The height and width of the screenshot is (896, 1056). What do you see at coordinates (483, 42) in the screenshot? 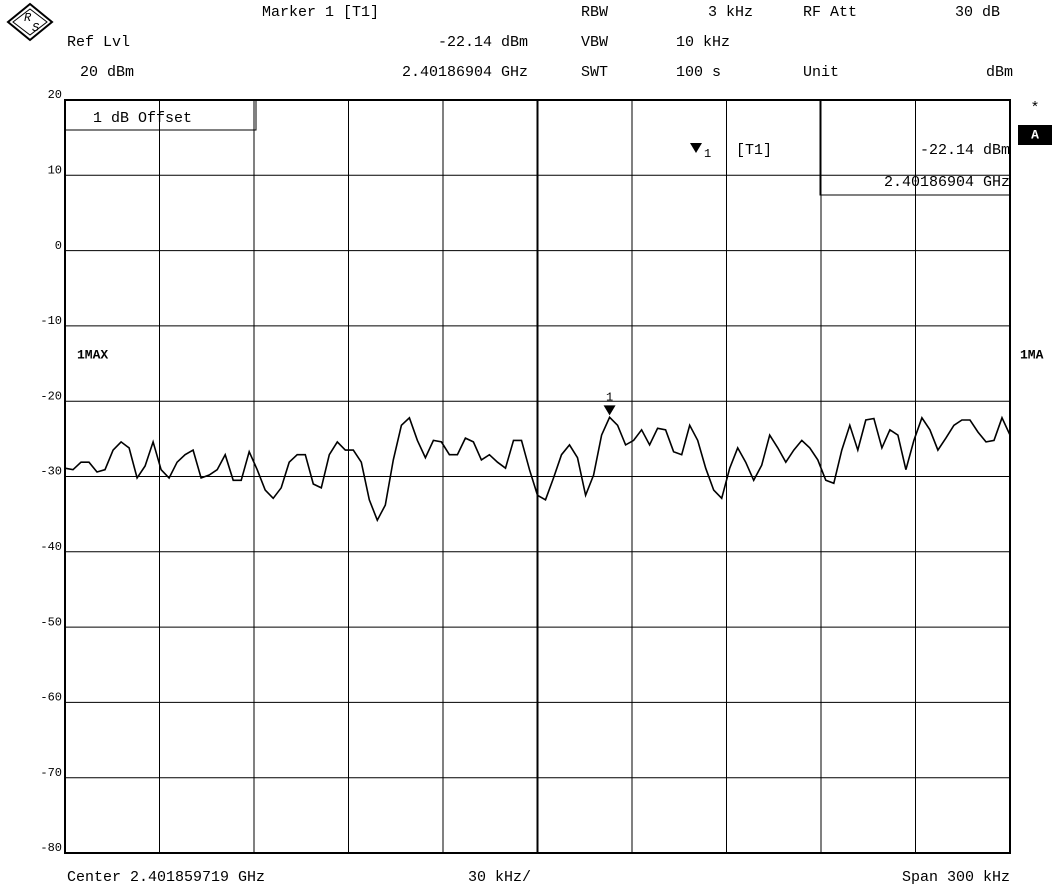
I see `marker-level: -22.14 dBm` at bounding box center [483, 42].